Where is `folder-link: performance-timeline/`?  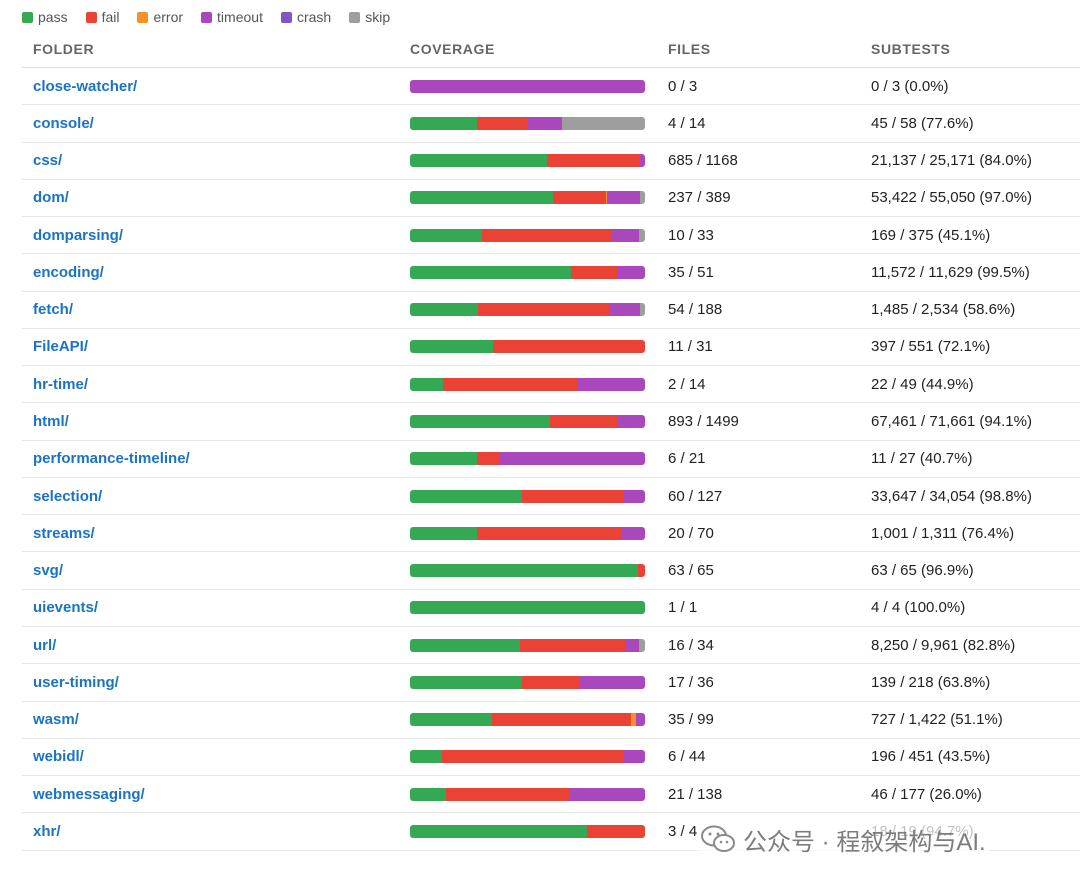
folder-link: performance-timeline/ is located at coordinates (111, 459).